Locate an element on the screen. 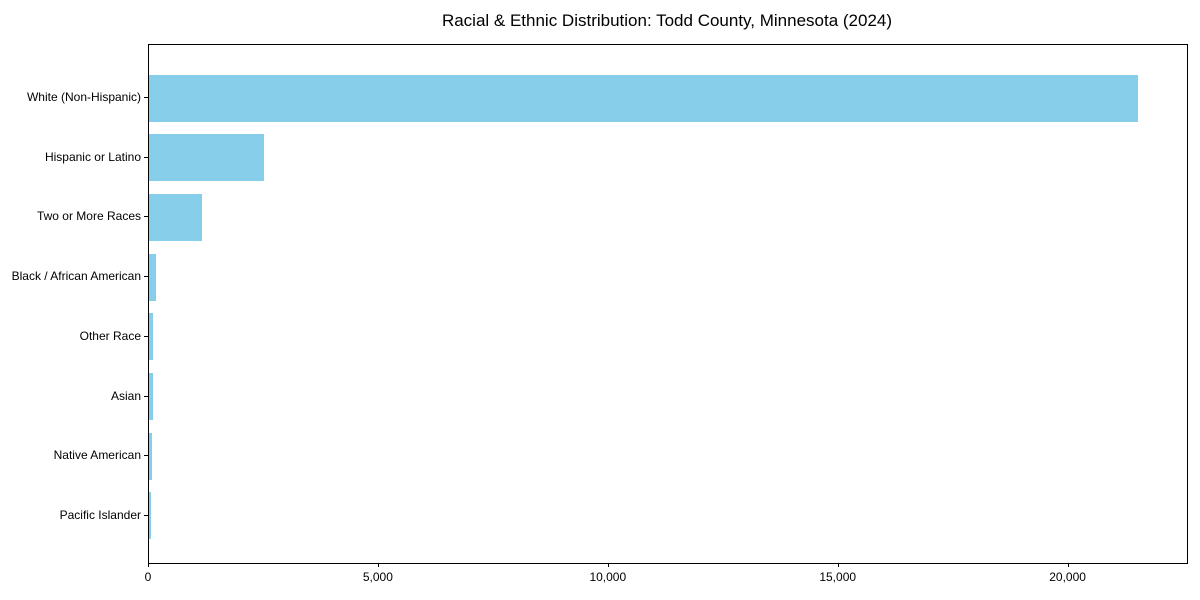 The width and height of the screenshot is (1200, 600). y-tick-label-white-non-hispanic: White (Non-Hispanic) is located at coordinates (83, 97).